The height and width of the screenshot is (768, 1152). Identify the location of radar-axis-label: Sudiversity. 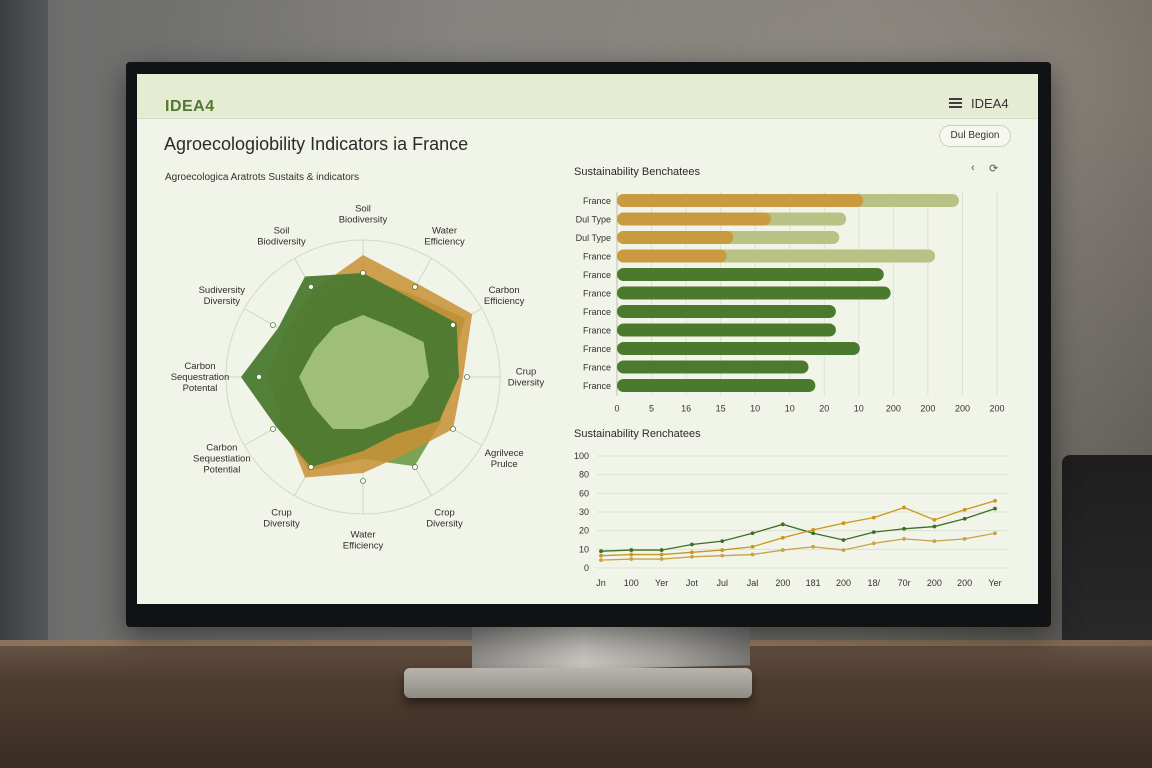
(222, 290).